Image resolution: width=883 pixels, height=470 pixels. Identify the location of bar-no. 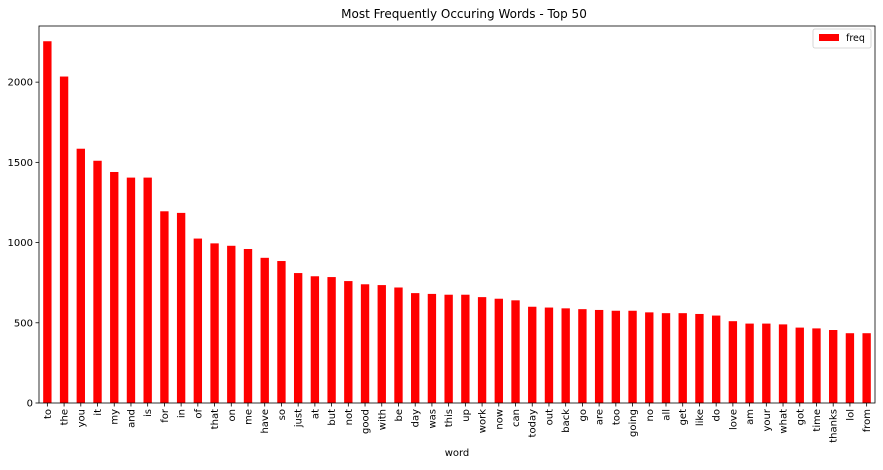
(649, 357).